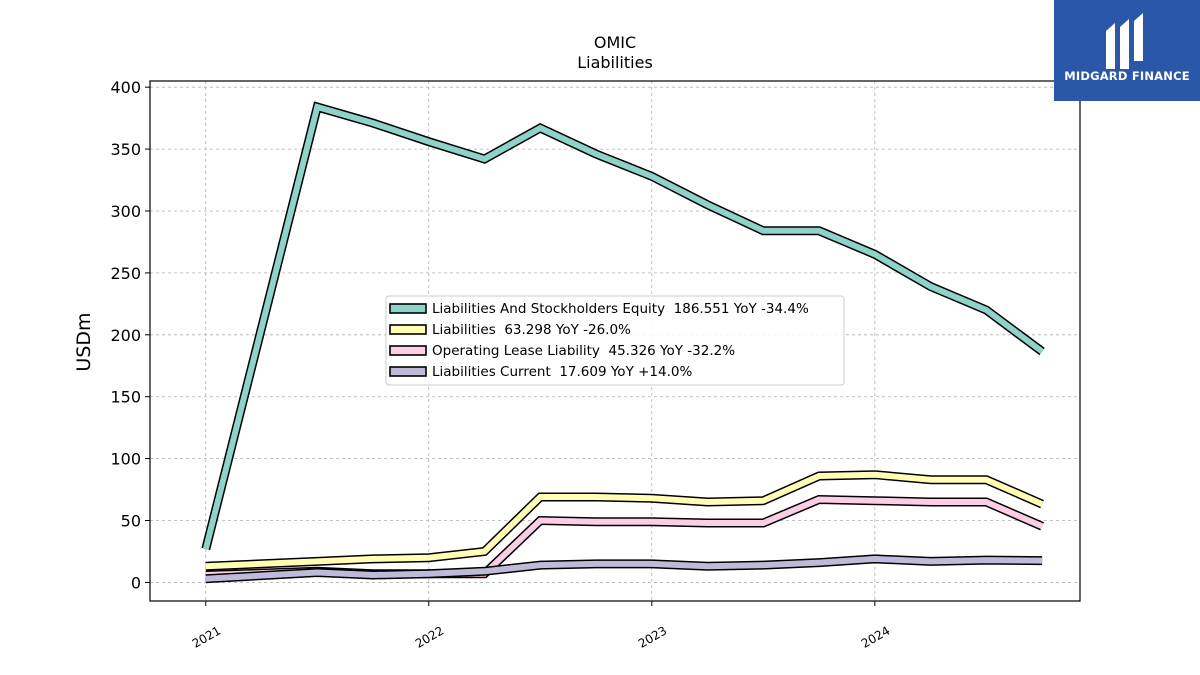  What do you see at coordinates (125, 149) in the screenshot?
I see `y-tick-label: 350` at bounding box center [125, 149].